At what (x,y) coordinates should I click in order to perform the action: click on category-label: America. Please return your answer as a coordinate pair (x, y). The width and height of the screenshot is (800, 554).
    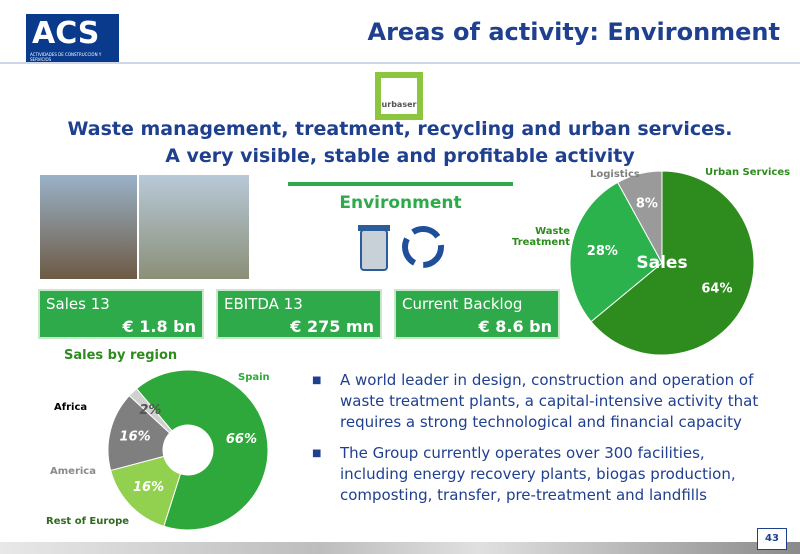
    Looking at the image, I should click on (73, 471).